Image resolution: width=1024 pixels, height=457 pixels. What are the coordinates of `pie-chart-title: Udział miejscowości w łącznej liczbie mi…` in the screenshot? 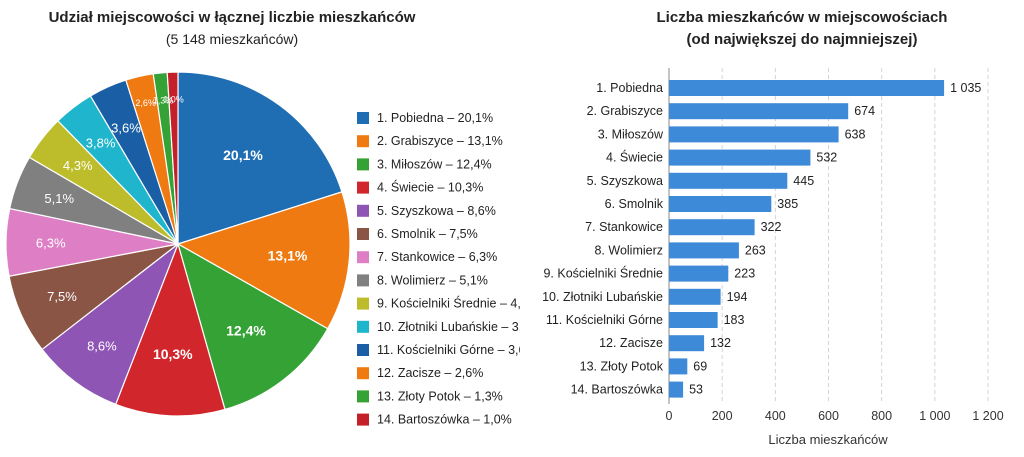 It's located at (232, 17).